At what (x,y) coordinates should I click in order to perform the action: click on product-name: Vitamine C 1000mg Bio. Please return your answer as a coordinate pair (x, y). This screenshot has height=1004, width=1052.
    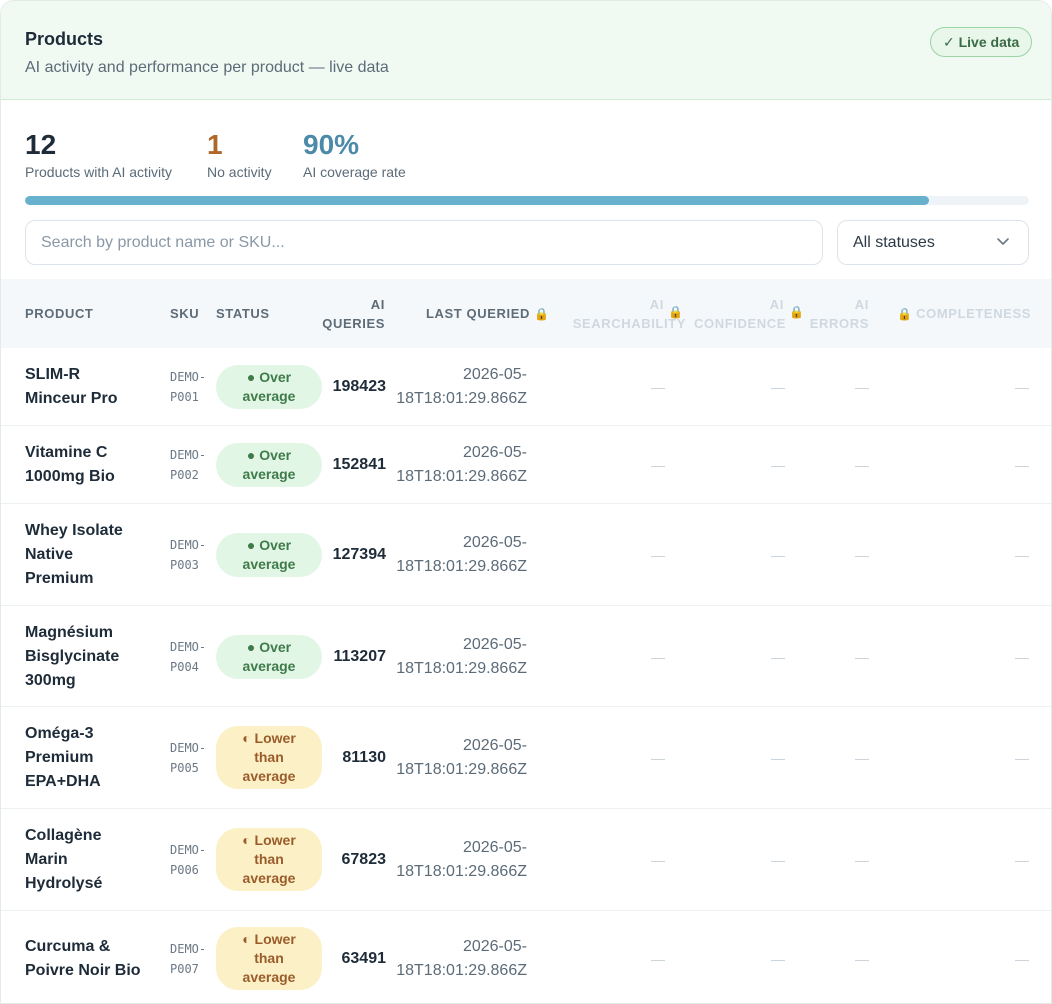
    Looking at the image, I should click on (70, 464).